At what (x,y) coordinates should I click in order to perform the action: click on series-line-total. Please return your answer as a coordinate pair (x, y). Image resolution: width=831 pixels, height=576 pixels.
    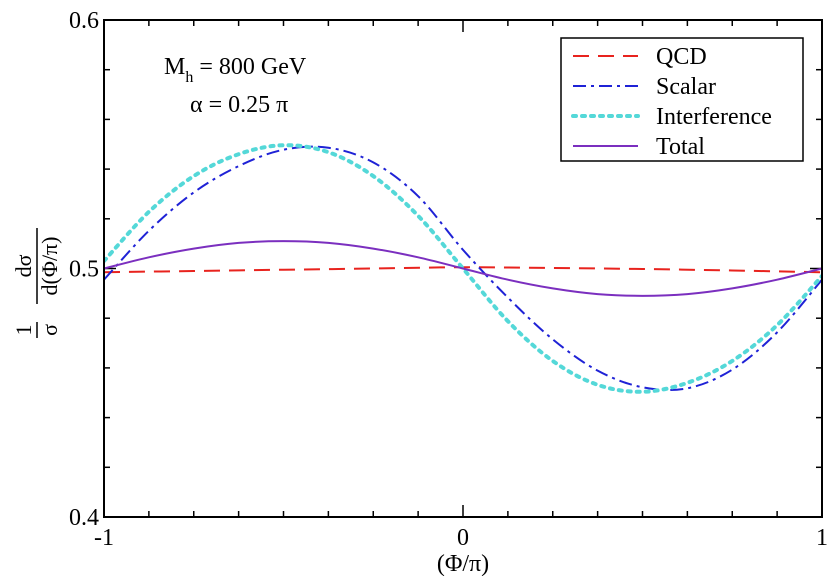
    Looking at the image, I should click on (463, 268).